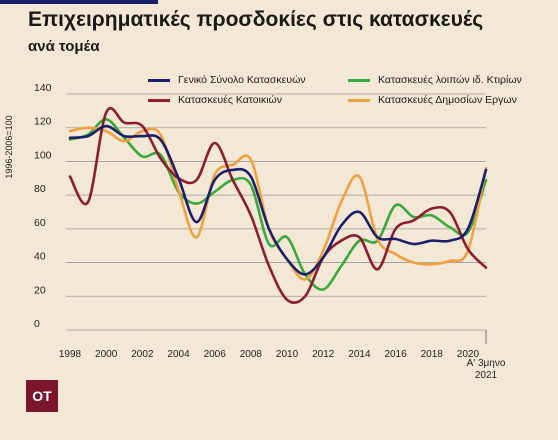  I want to click on x-tick-label-1998: 1998, so click(70, 354).